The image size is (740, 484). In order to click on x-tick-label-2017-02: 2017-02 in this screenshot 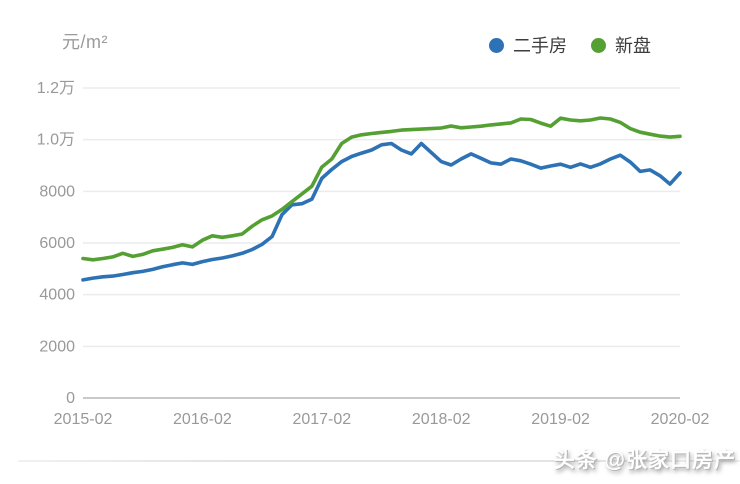, I will do `click(321, 419)`.